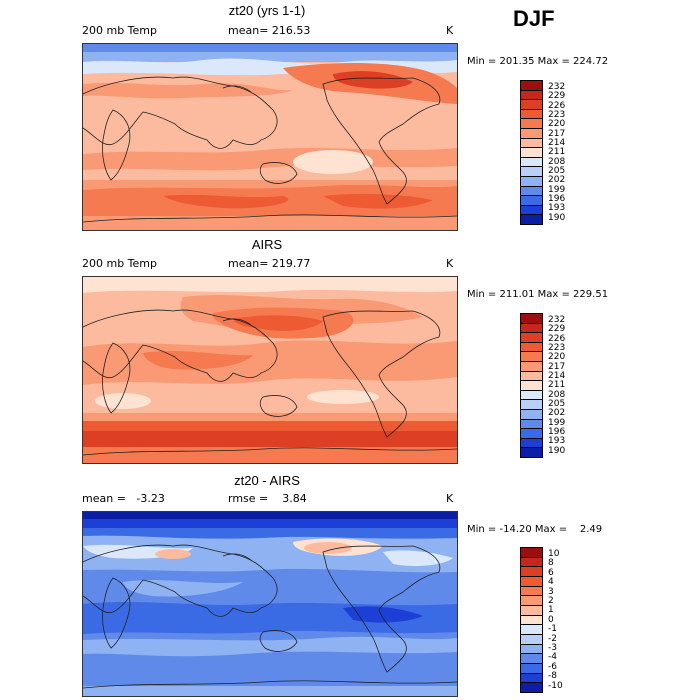 This screenshot has height=700, width=700. I want to click on panel2-map, so click(270, 370).